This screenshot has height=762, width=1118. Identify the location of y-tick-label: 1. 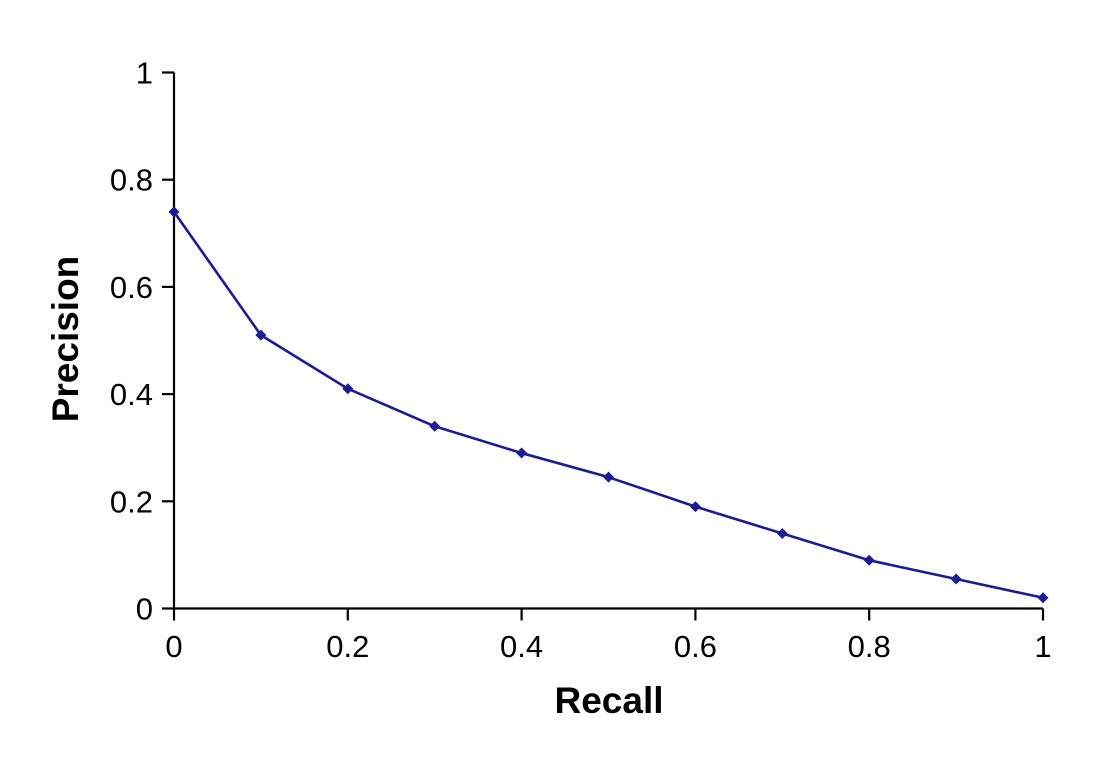
(144, 73).